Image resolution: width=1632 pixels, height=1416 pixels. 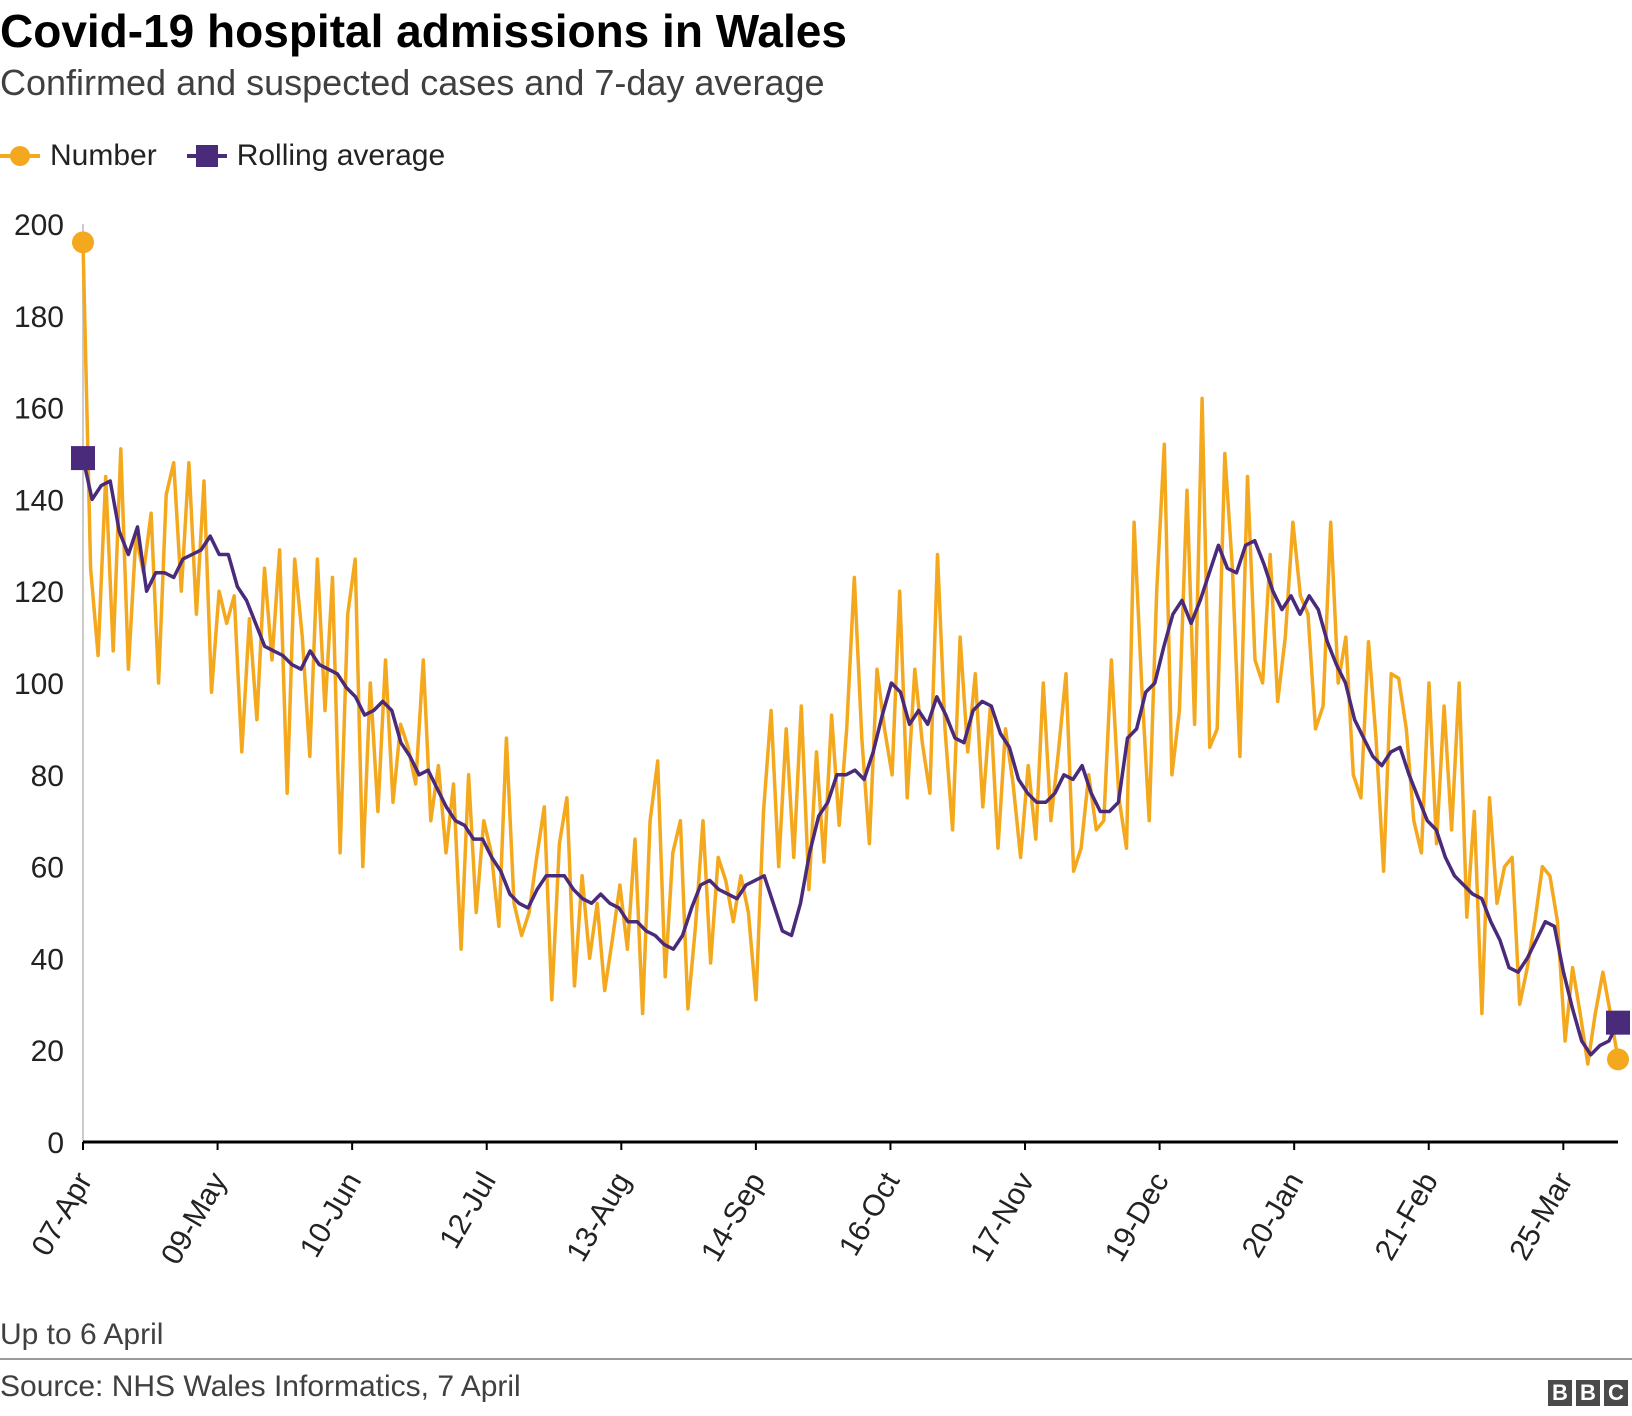 I want to click on x-tick-label-07-Apr: 07-Apr, so click(x=62, y=1214).